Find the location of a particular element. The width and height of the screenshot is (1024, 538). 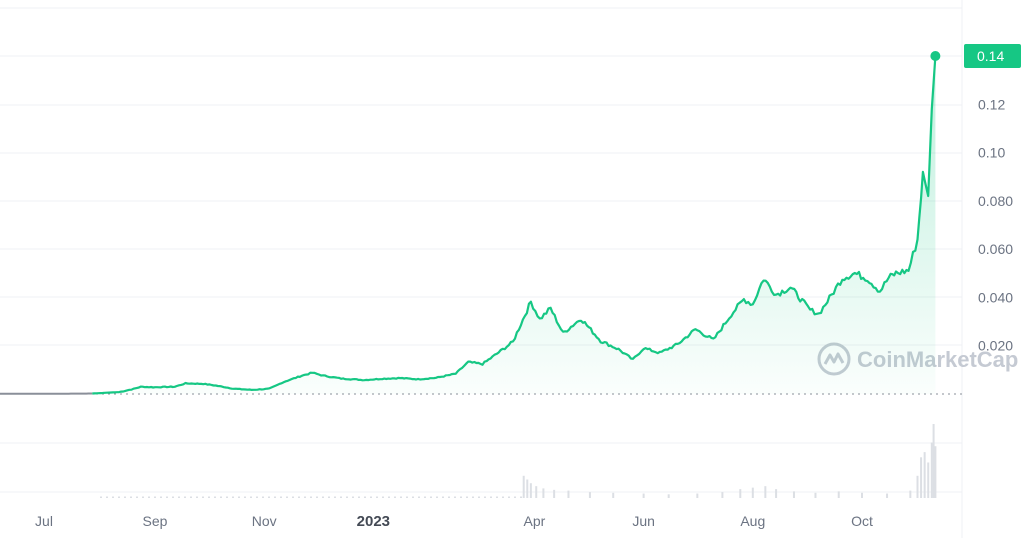

x-tick-label: Nov is located at coordinates (264, 521).